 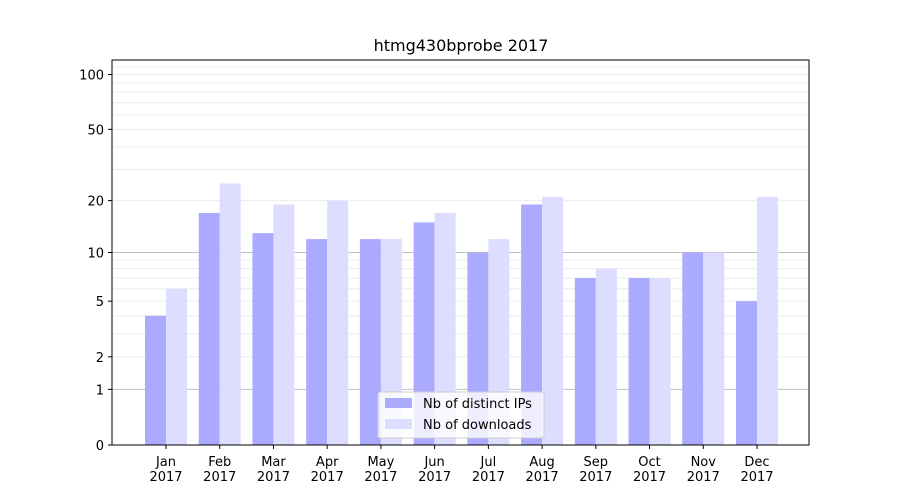 I want to click on x-tick-label: Aug 2017, so click(x=542, y=470).